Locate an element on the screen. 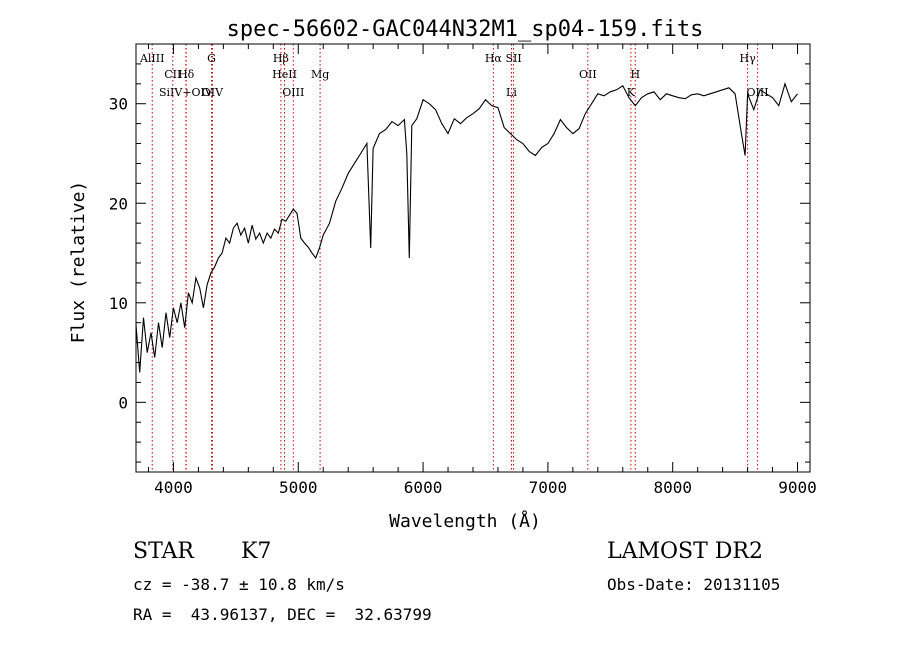 The height and width of the screenshot is (649, 900). y-tick-label: 20 is located at coordinates (118, 203).